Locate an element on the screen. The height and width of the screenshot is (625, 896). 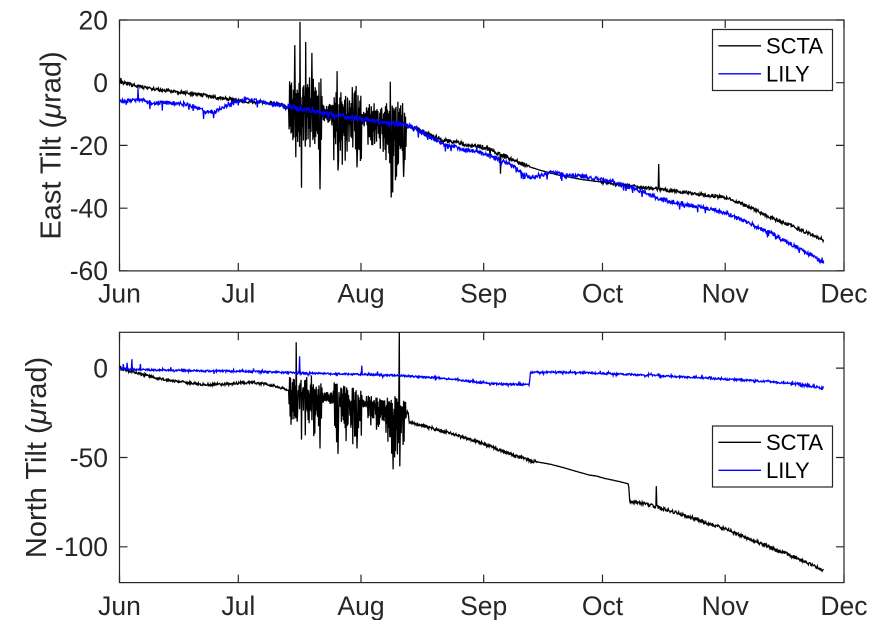
svg-text: -50 is located at coordinates (89, 458).